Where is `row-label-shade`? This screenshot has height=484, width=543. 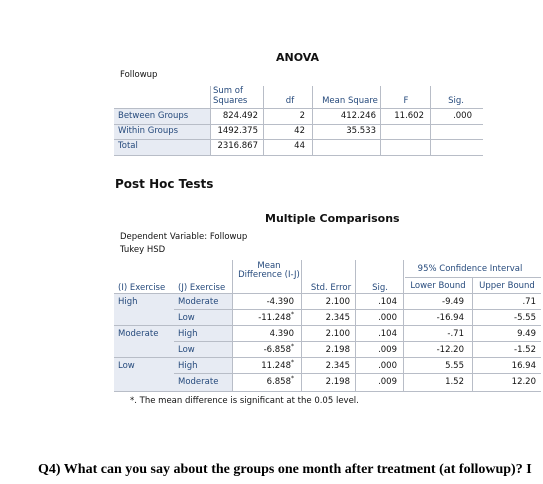
row-label-shade is located at coordinates (162, 132).